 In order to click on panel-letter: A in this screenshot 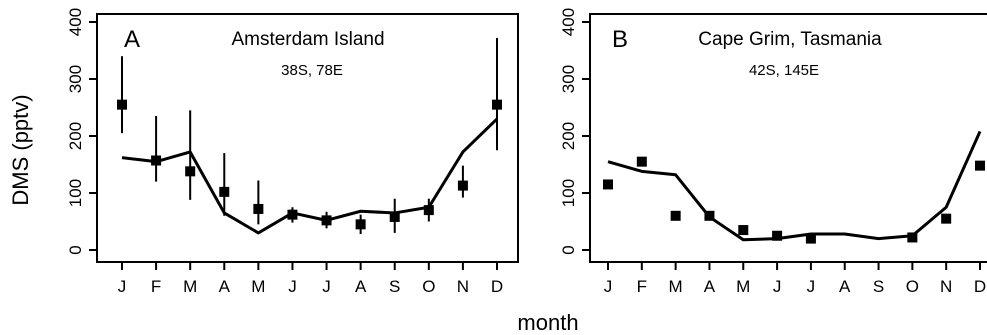, I will do `click(132, 39)`.